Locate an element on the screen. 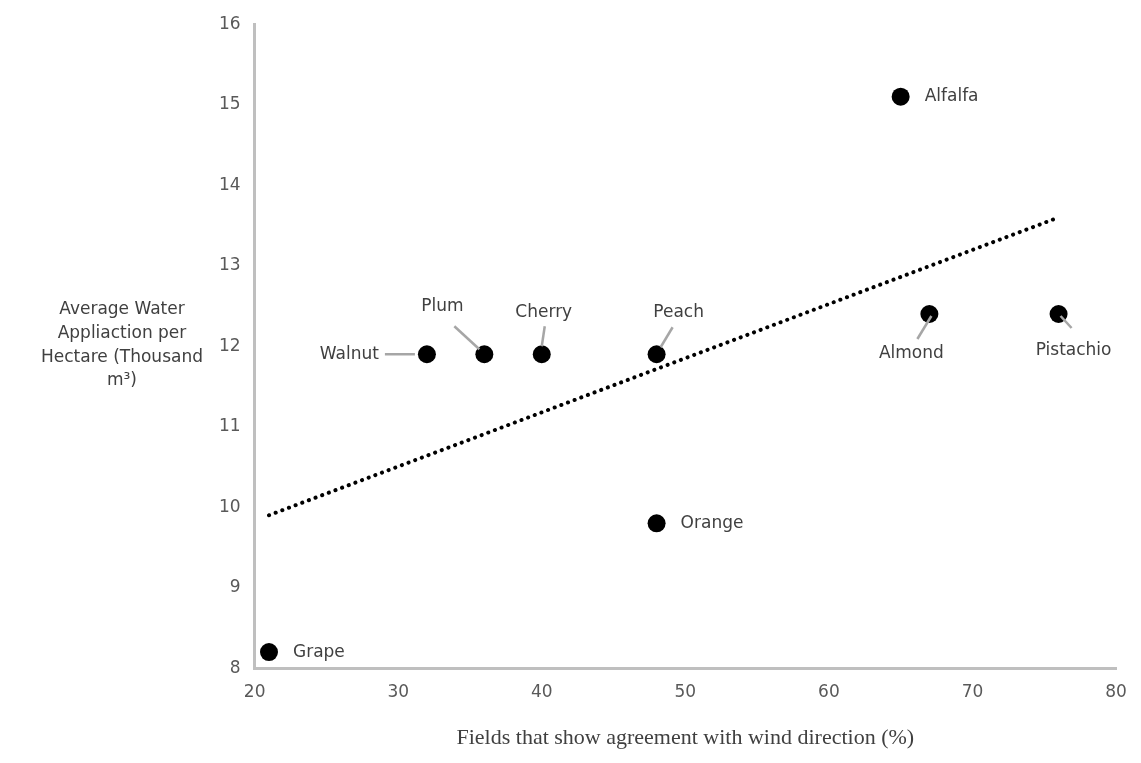 This screenshot has width=1141, height=763. annotation: Plum is located at coordinates (442, 304).